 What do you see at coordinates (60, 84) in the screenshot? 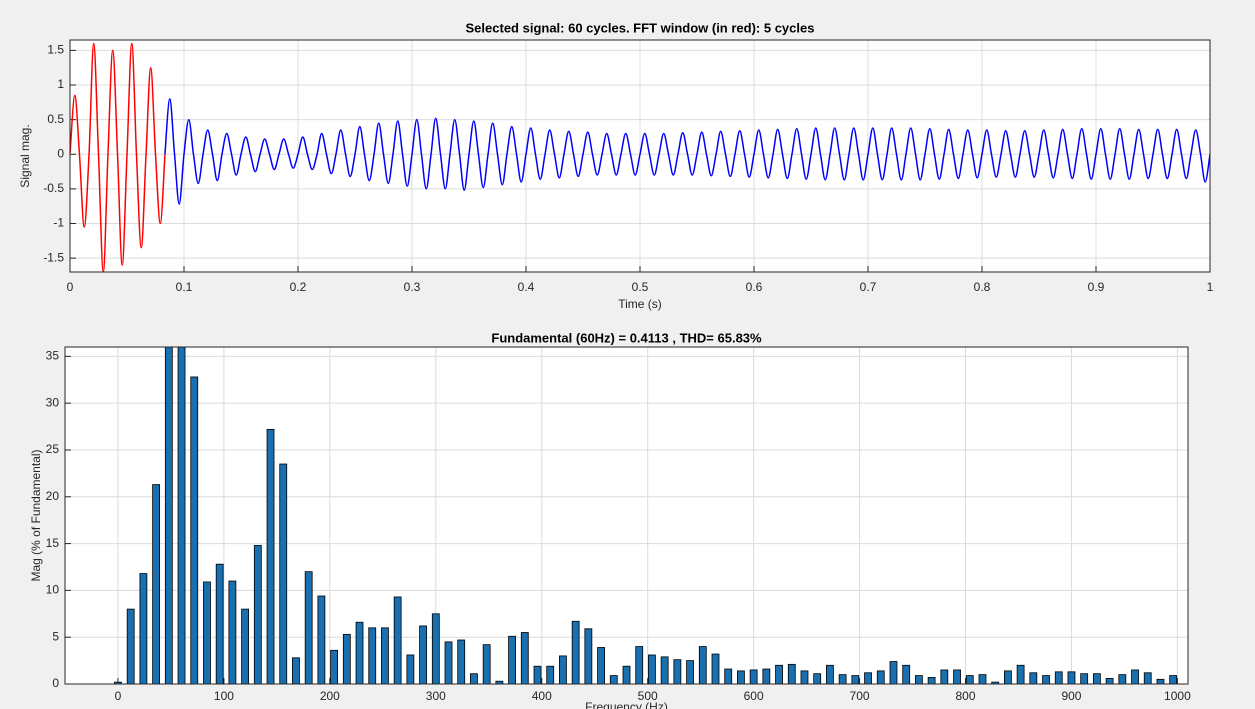
I see `y-tick-label: 1` at bounding box center [60, 84].